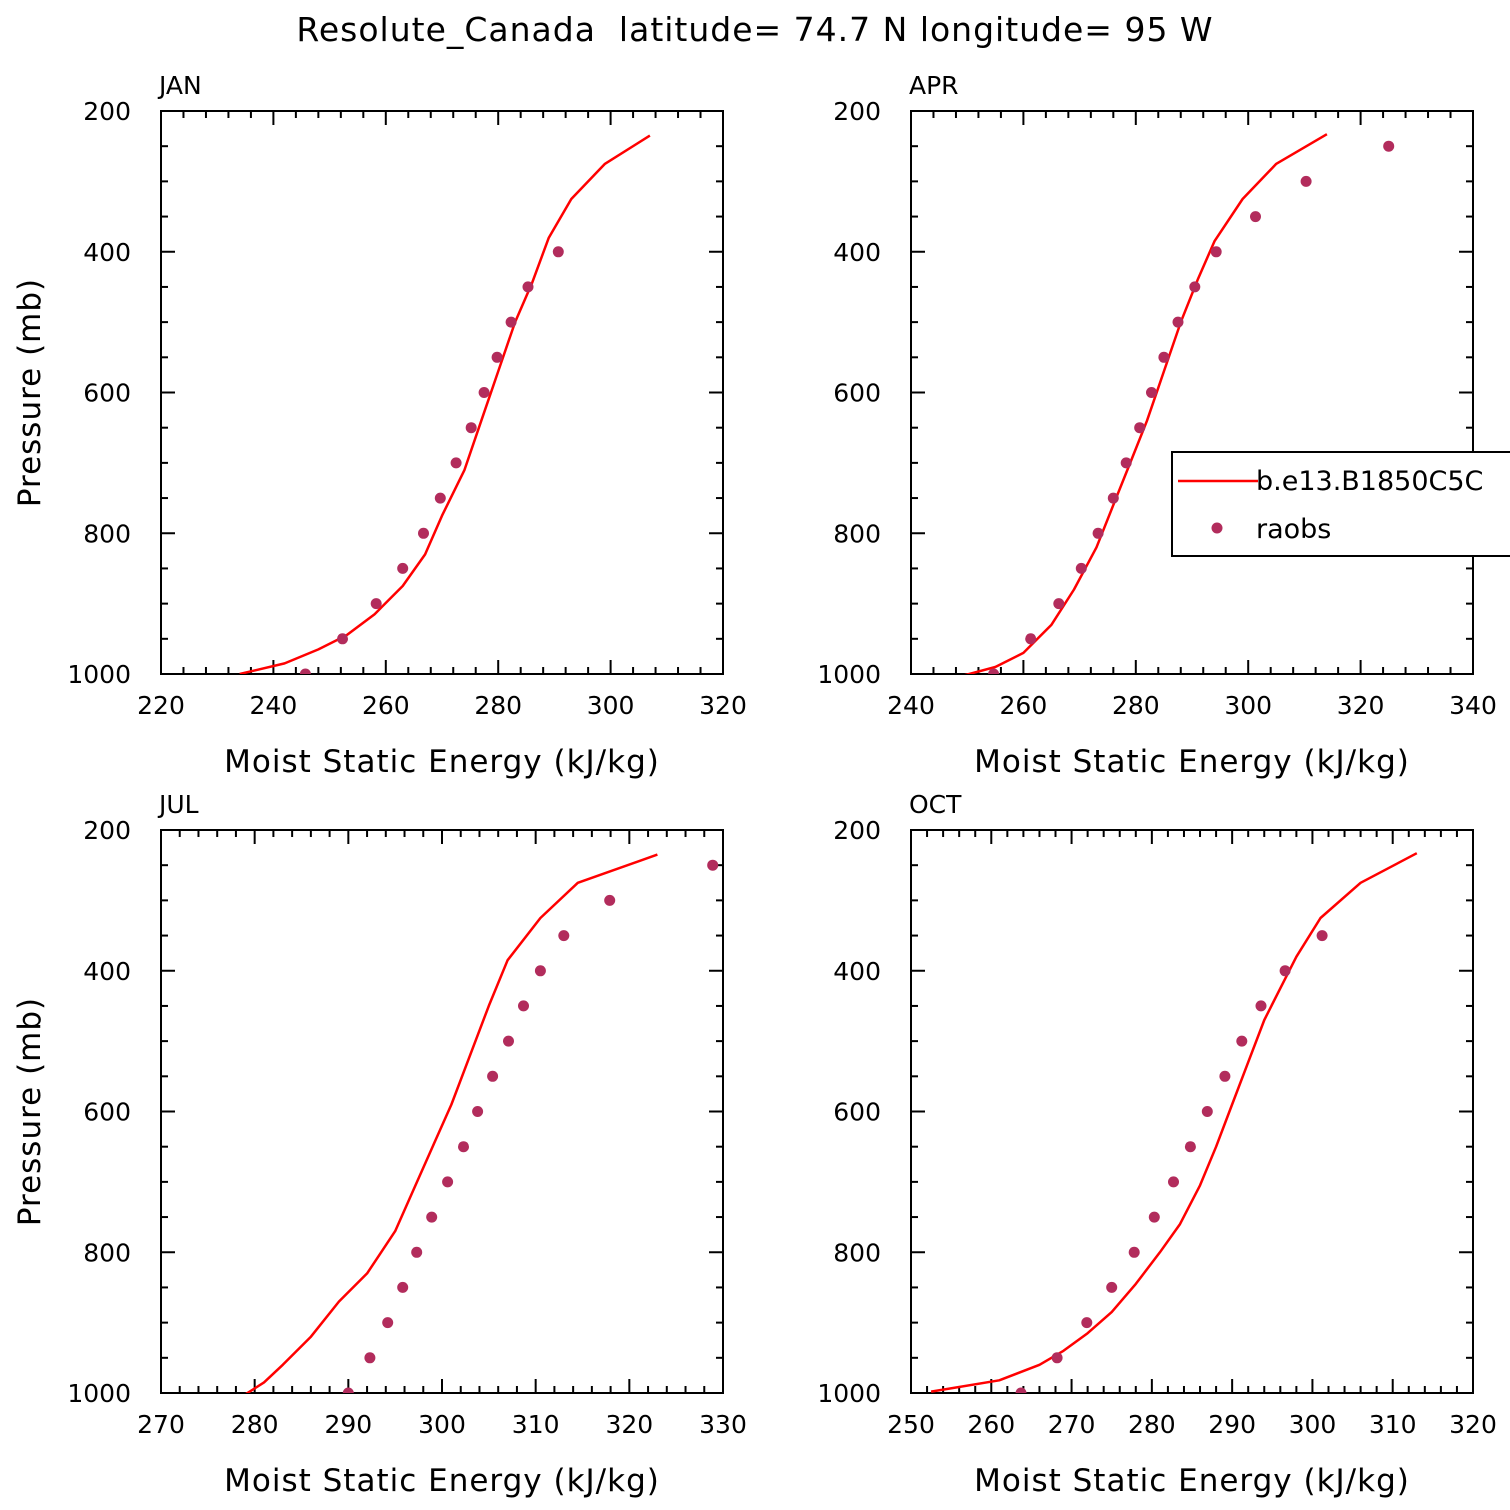 Image resolution: width=1510 pixels, height=1510 pixels. Describe the element at coordinates (935, 804) in the screenshot. I see `panel-label: OCT` at that location.